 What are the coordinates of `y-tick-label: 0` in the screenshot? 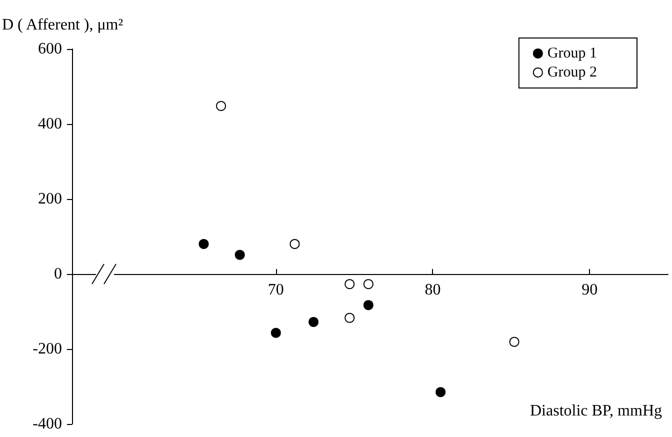 It's located at (58, 274).